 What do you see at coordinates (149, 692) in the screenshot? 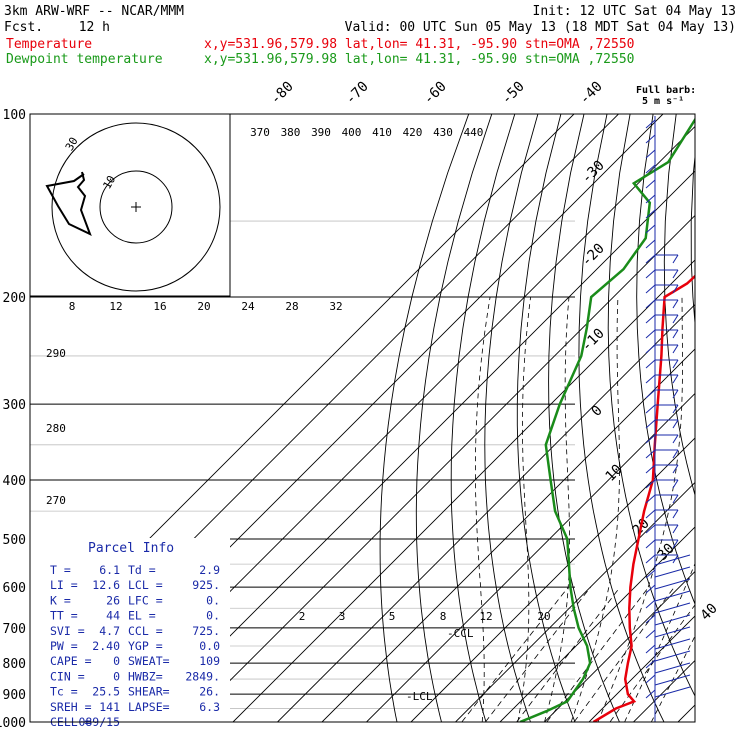
I see `parcel-info-cell: SHEAR=` at bounding box center [149, 692].